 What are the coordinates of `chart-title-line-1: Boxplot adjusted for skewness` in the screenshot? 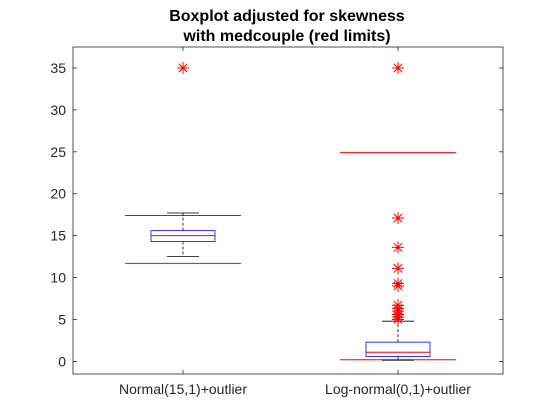 It's located at (287, 16).